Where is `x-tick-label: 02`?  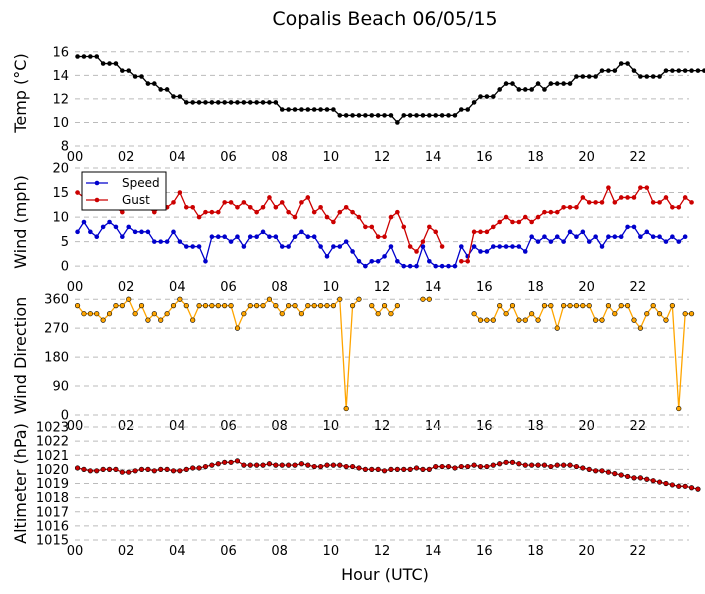
x-tick-label: 02 is located at coordinates (126, 551).